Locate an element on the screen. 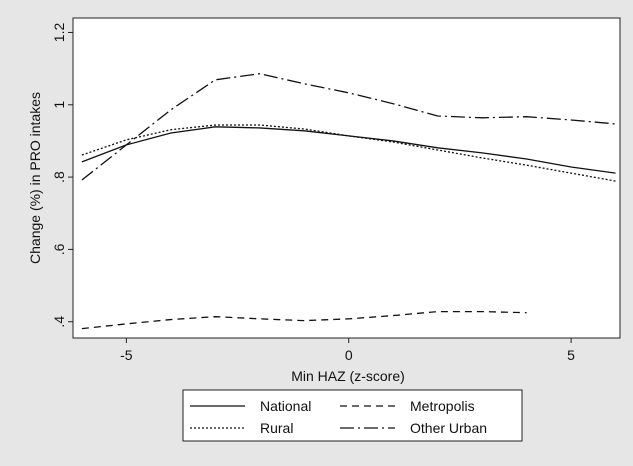 Image resolution: width=633 pixels, height=466 pixels. y-tick-label: .4 is located at coordinates (59, 322).